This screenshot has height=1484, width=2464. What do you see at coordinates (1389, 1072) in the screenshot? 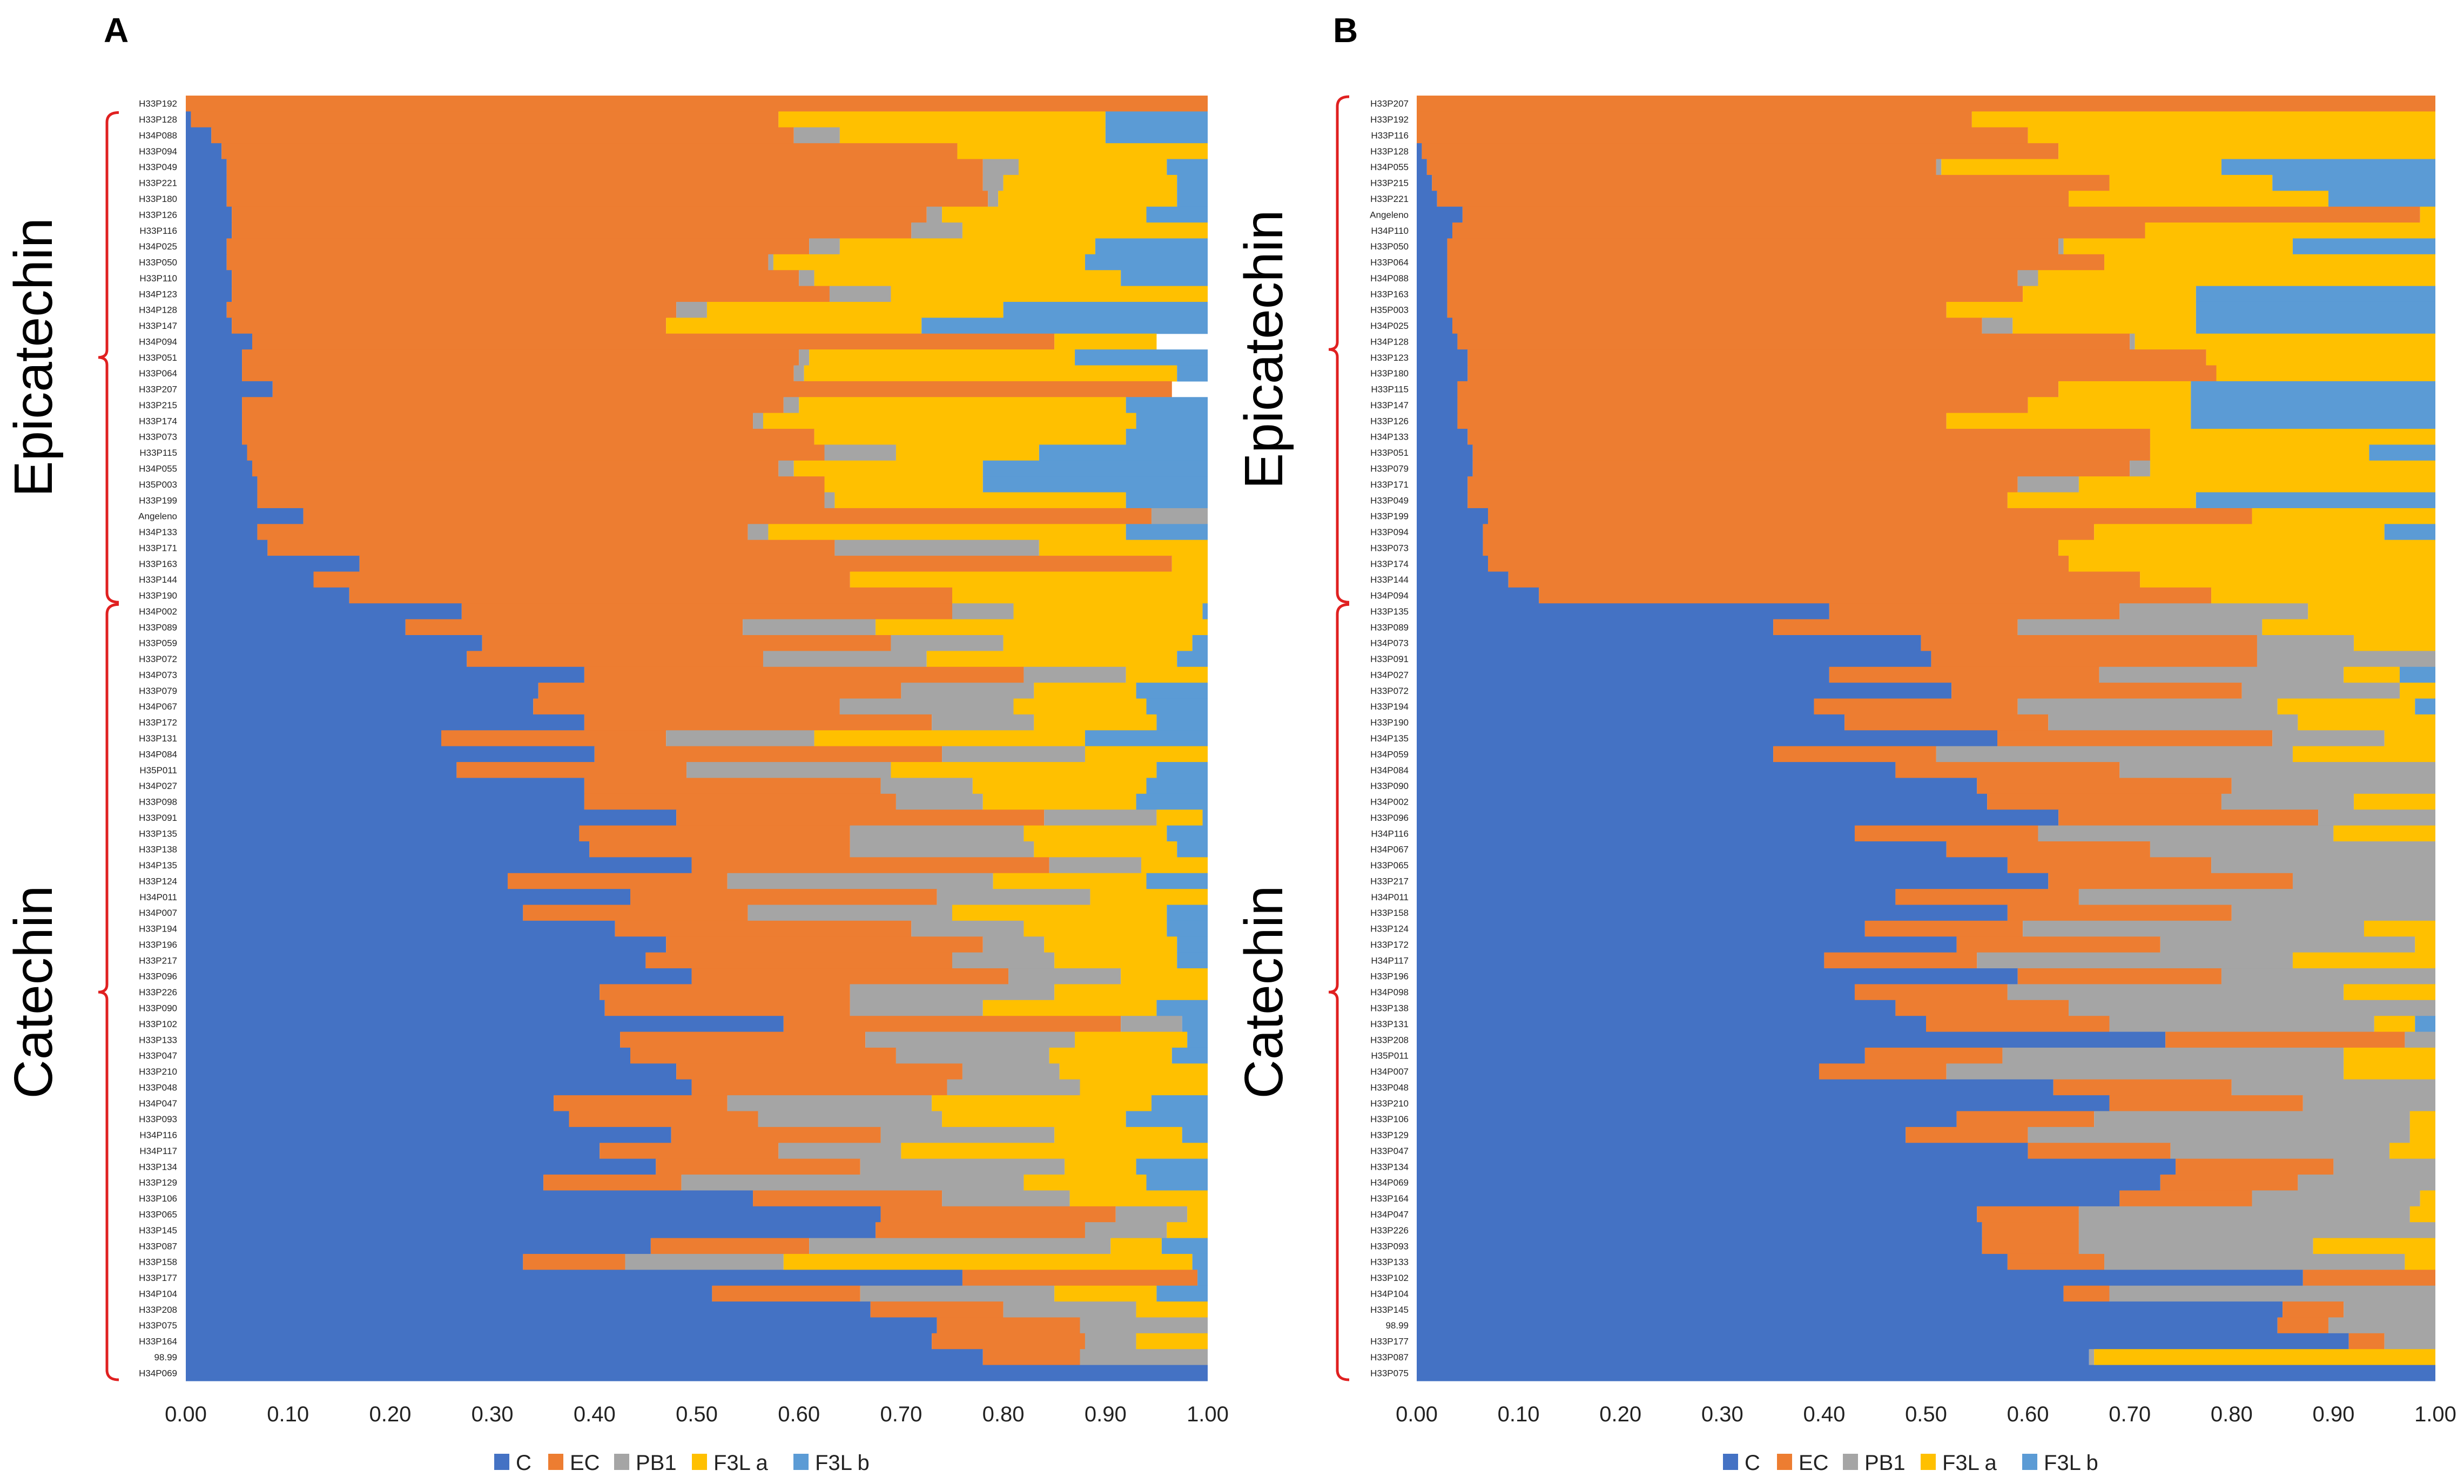
I see `row-label: H34P007` at bounding box center [1389, 1072].